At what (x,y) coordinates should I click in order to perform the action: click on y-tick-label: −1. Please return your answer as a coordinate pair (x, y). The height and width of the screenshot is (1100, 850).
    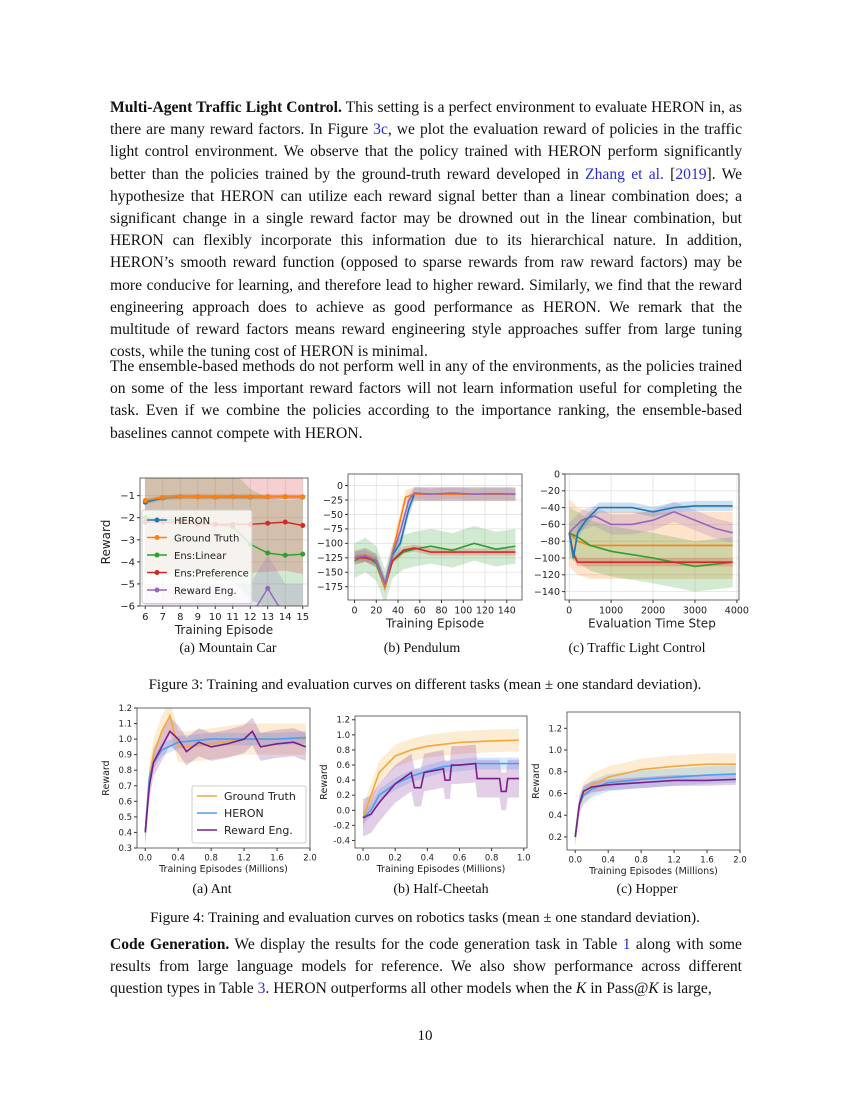
    Looking at the image, I should click on (127, 496).